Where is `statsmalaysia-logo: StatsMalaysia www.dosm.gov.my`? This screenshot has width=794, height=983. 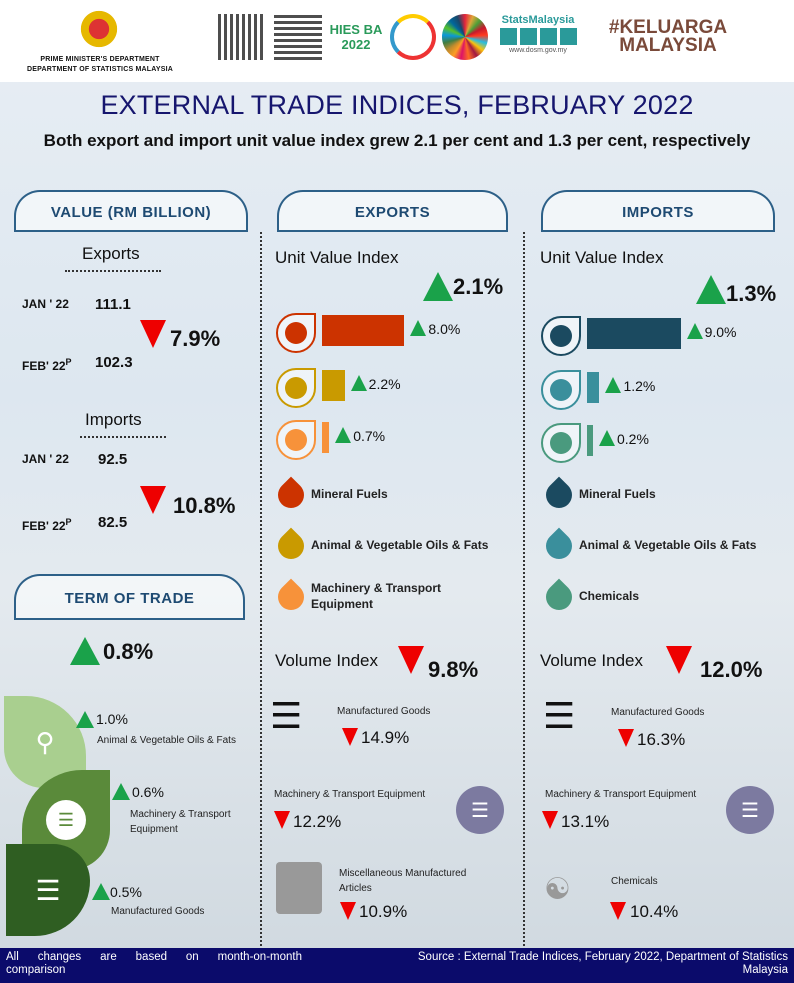 statsmalaysia-logo: StatsMalaysia www.dosm.gov.my is located at coordinates (538, 34).